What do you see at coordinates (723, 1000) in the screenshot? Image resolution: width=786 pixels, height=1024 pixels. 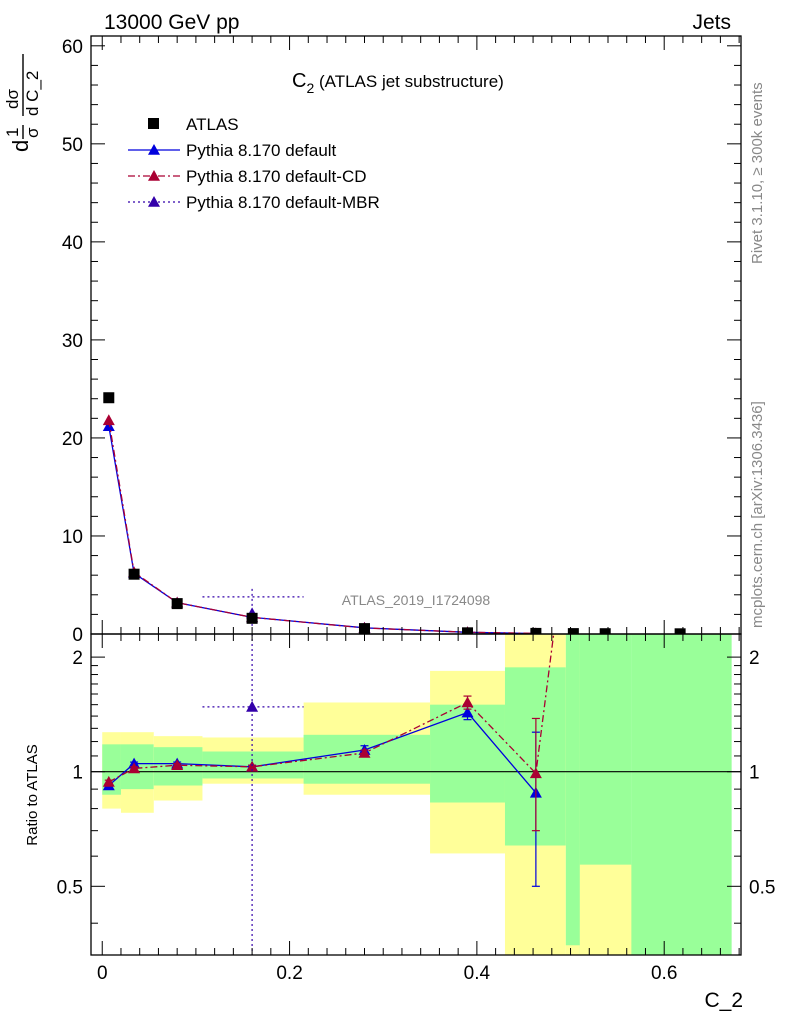 I see `x-axis-label: C_2` at bounding box center [723, 1000].